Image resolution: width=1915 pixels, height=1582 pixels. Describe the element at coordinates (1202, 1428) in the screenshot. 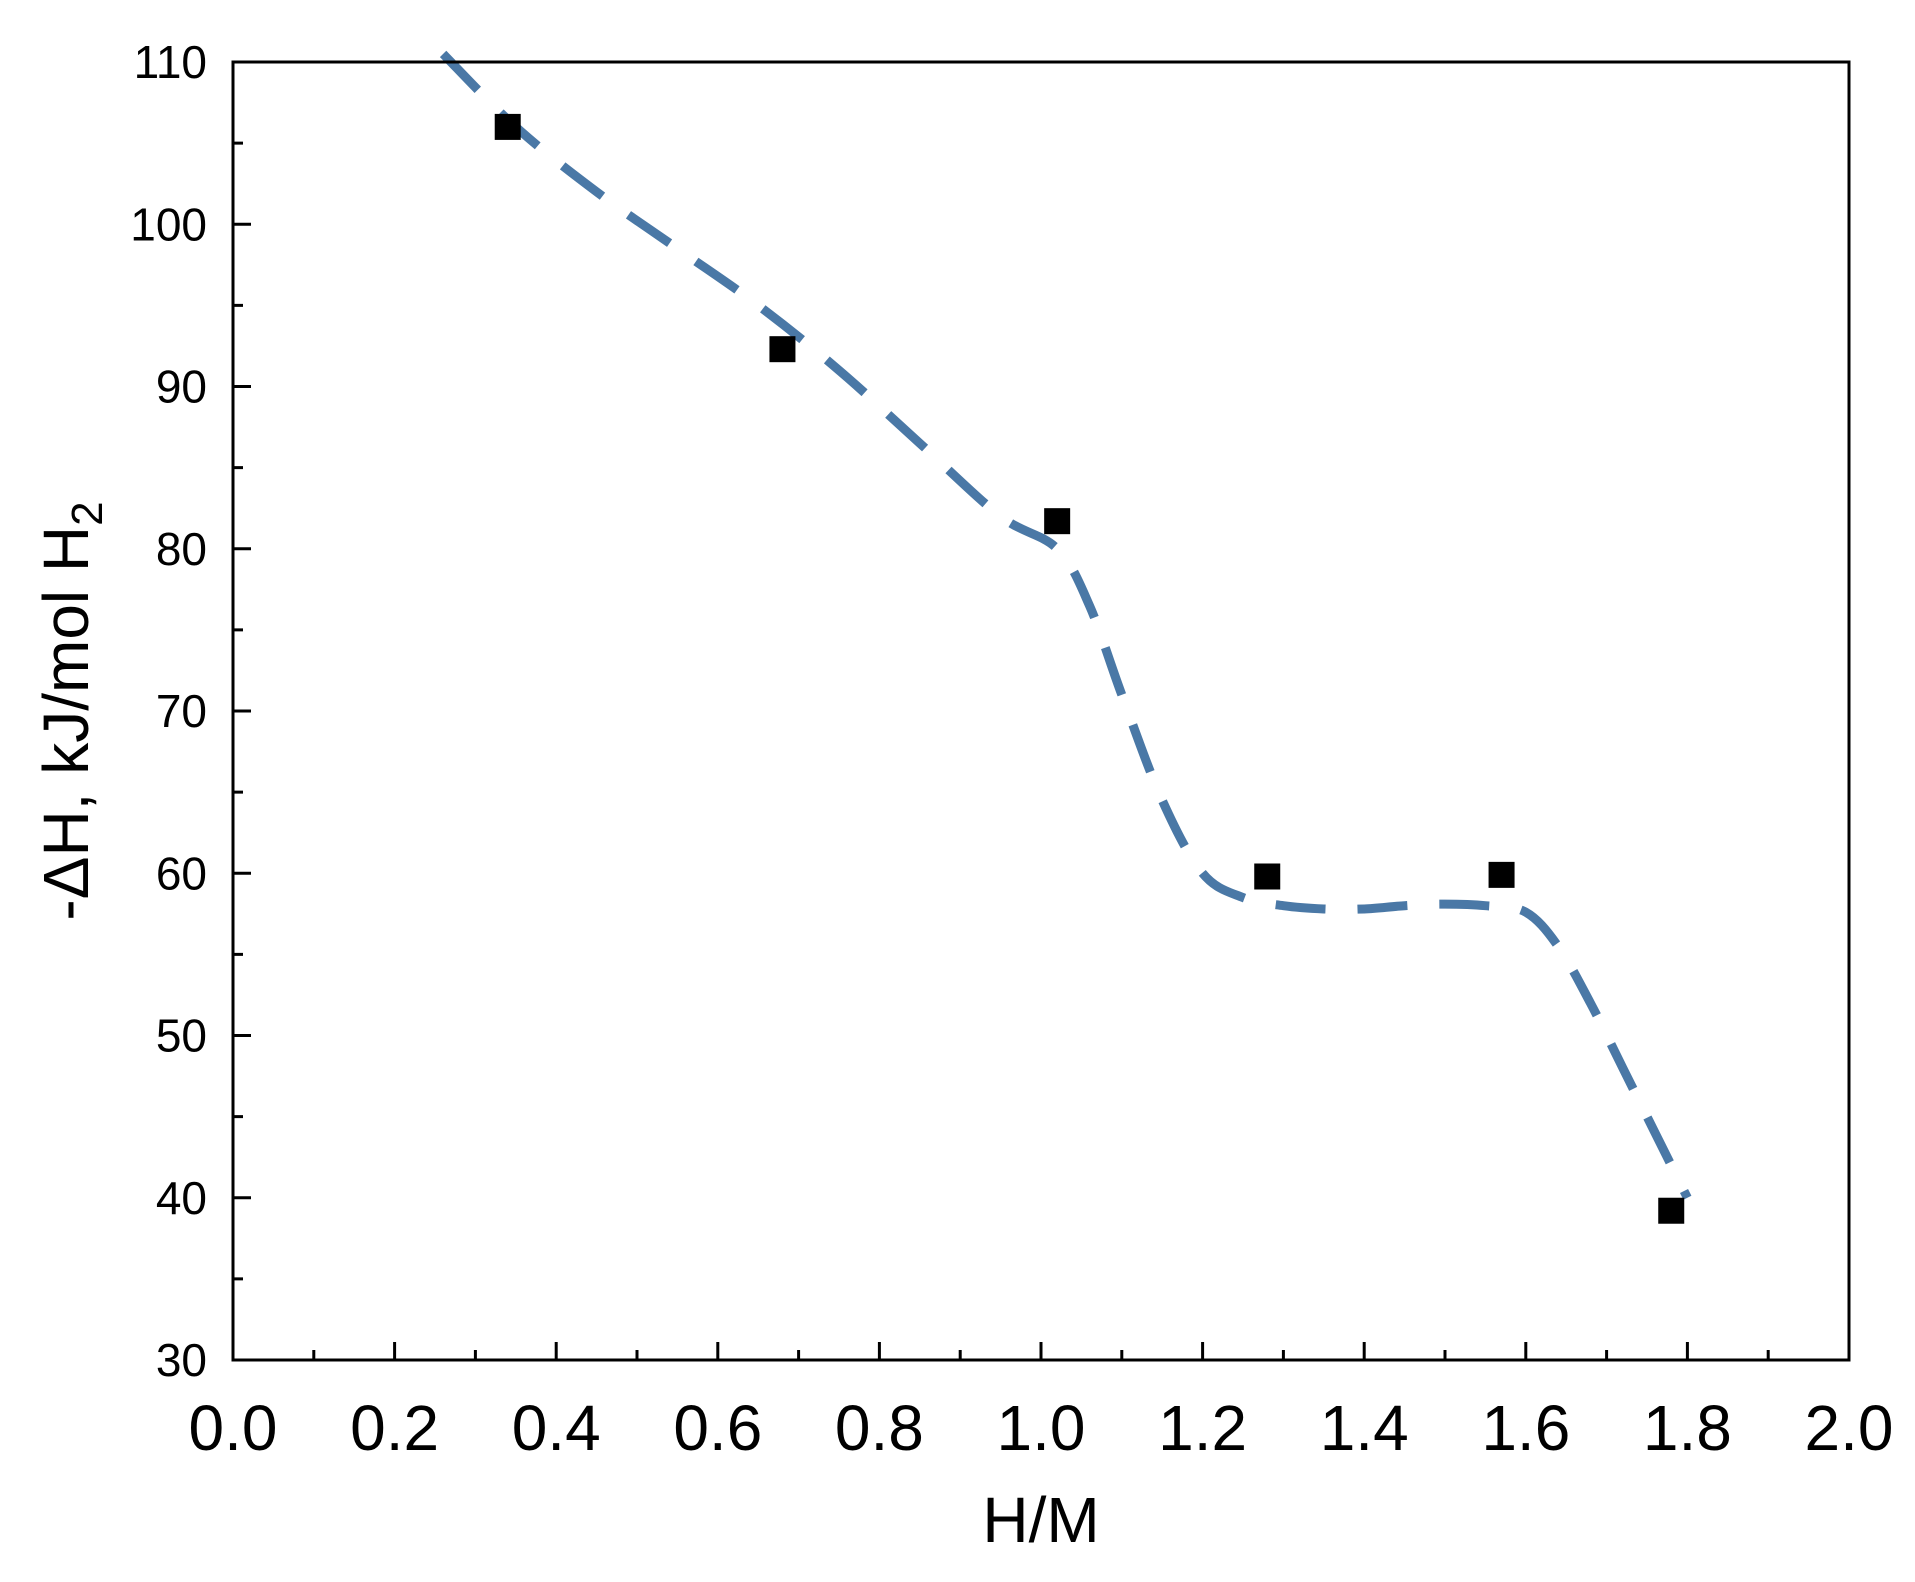

I see `x-tick-label: 1.2` at that location.